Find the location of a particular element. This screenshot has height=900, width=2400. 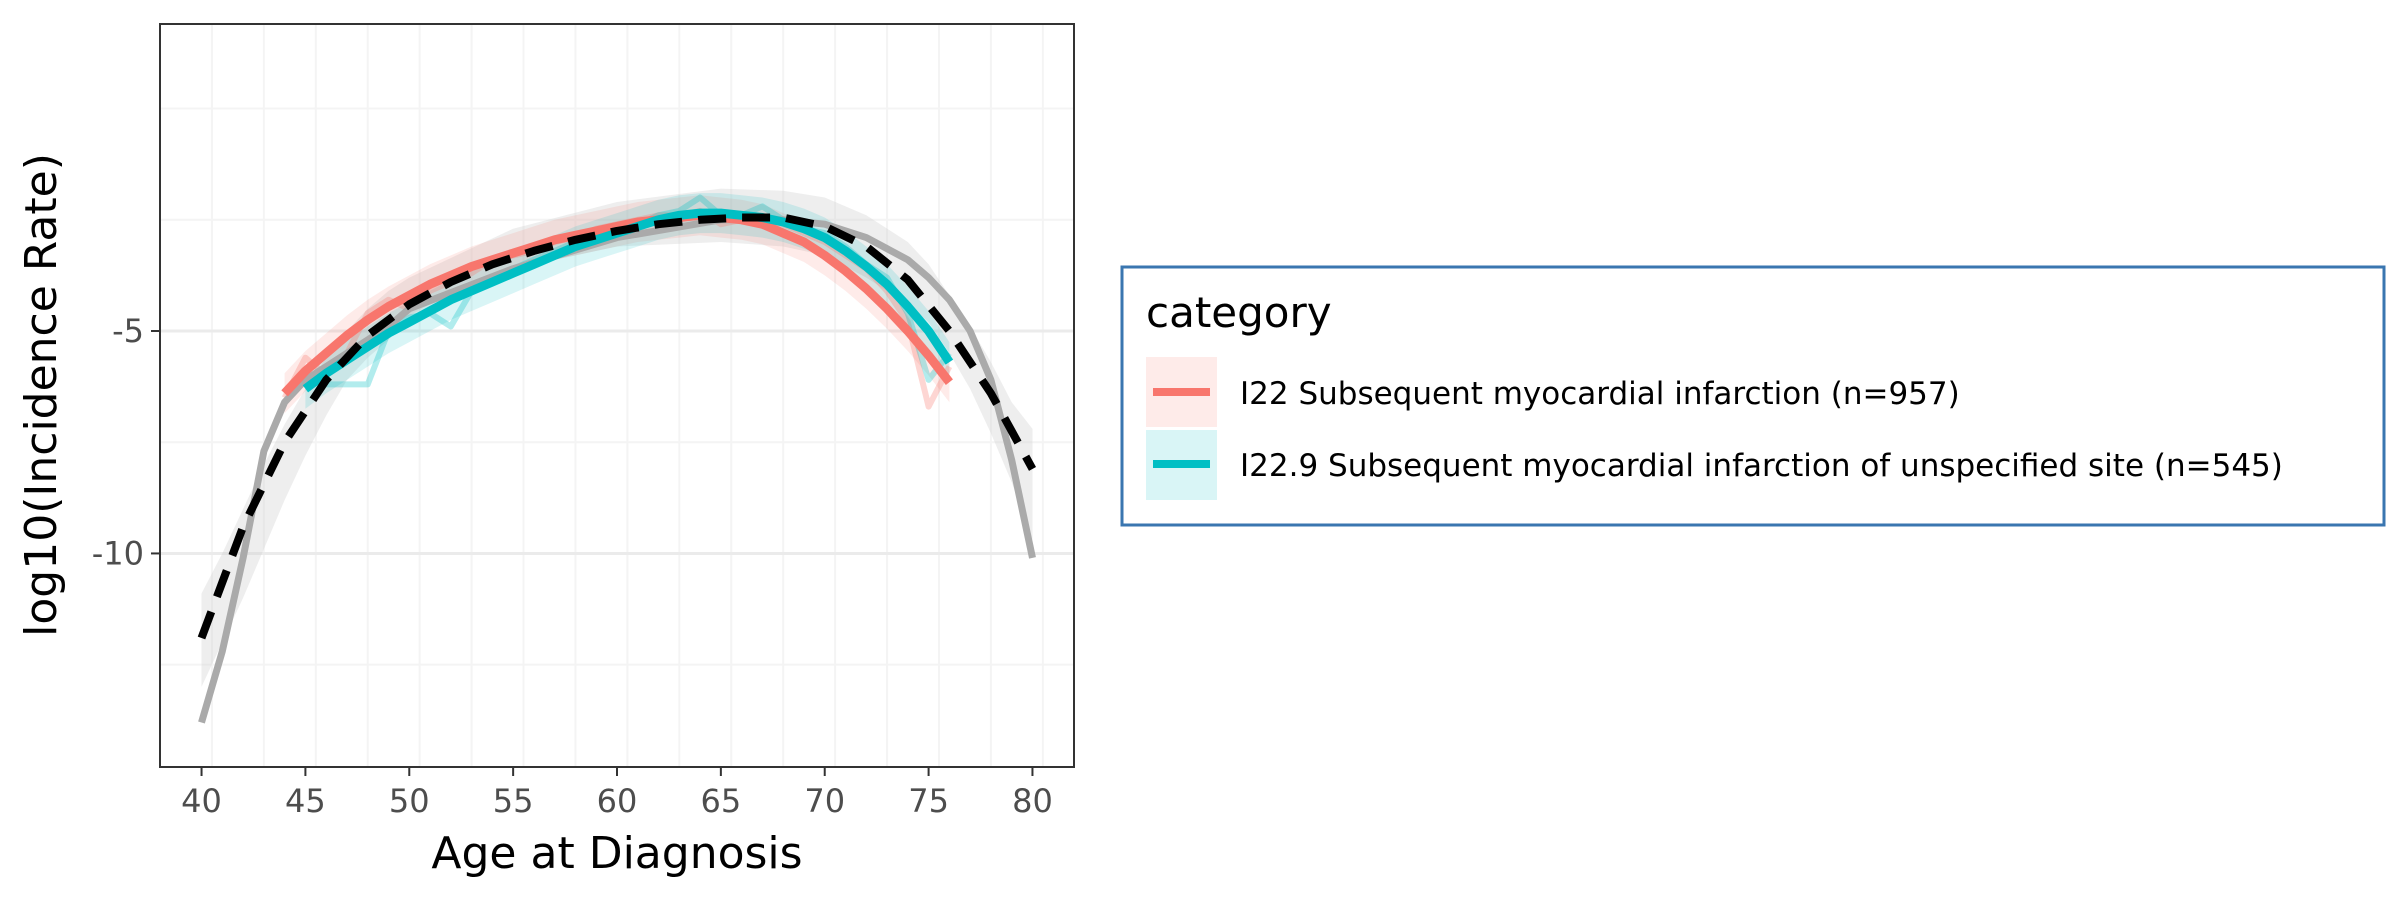

legend-title: category is located at coordinates (1239, 312).